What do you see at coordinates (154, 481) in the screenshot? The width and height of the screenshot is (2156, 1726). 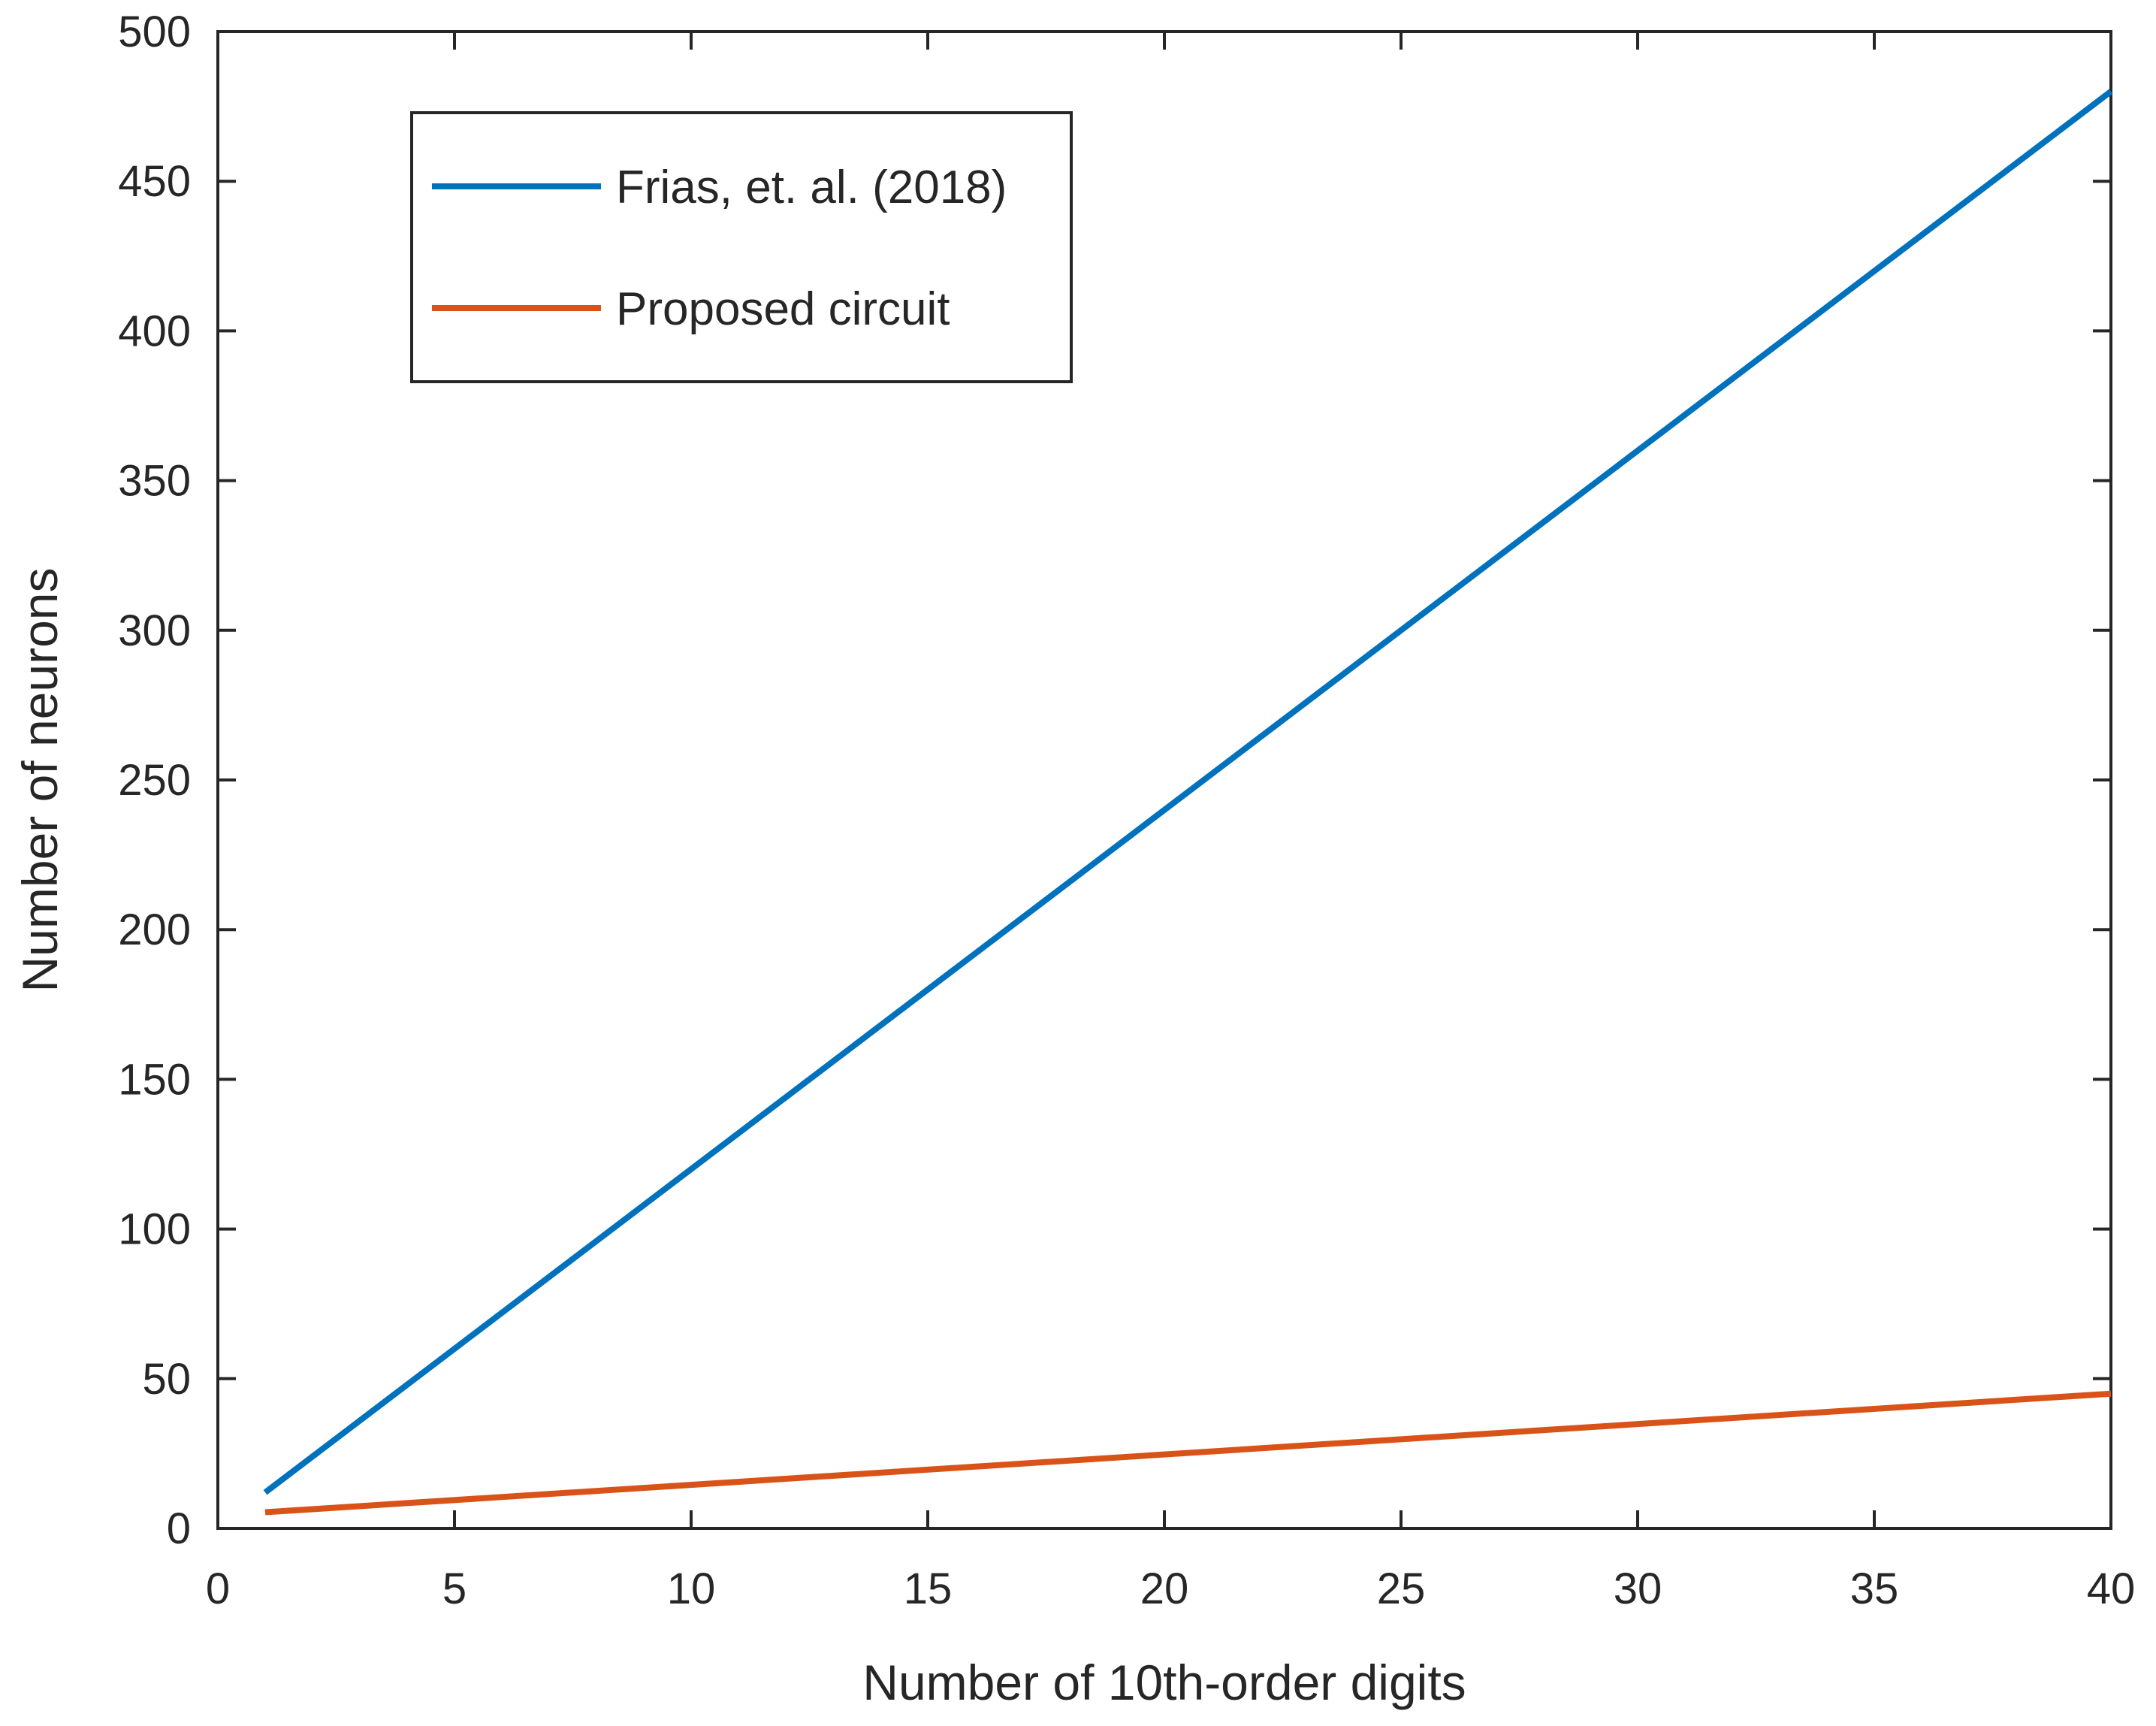 I see `y-tick-label-7: 350` at bounding box center [154, 481].